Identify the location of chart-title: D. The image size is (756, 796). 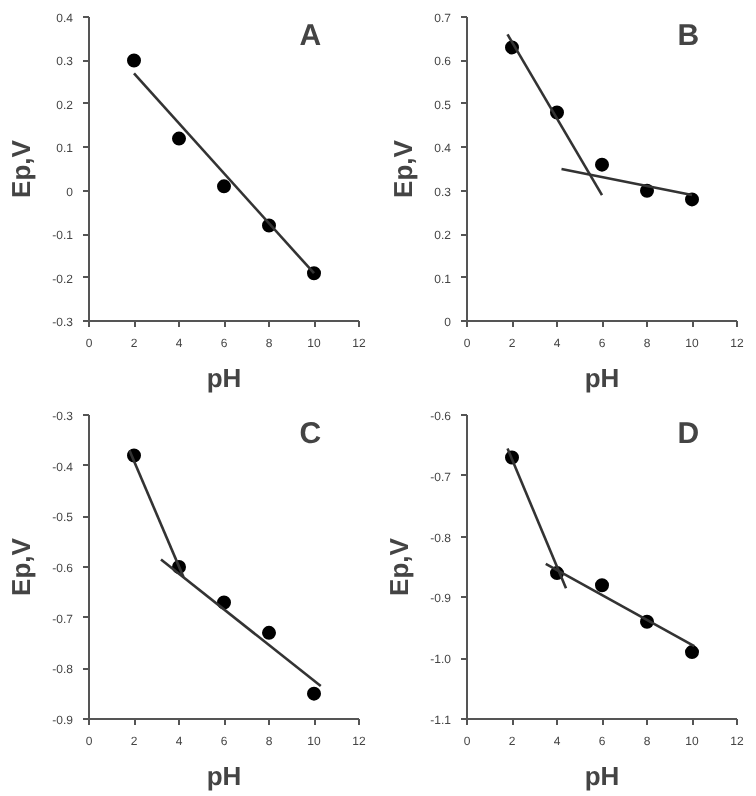
(688, 434).